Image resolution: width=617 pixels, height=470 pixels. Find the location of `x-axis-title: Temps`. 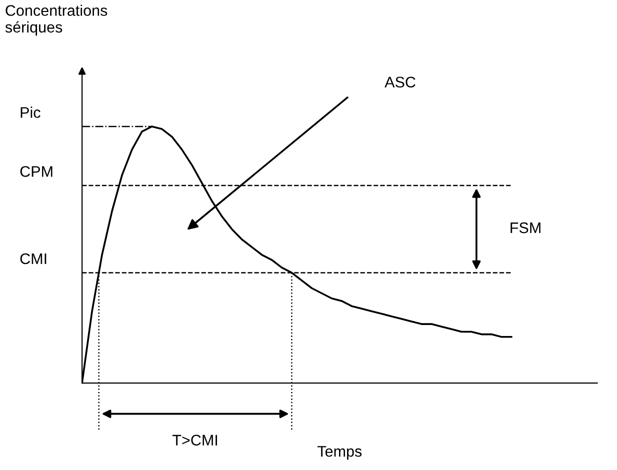

x-axis-title: Temps is located at coordinates (340, 453).